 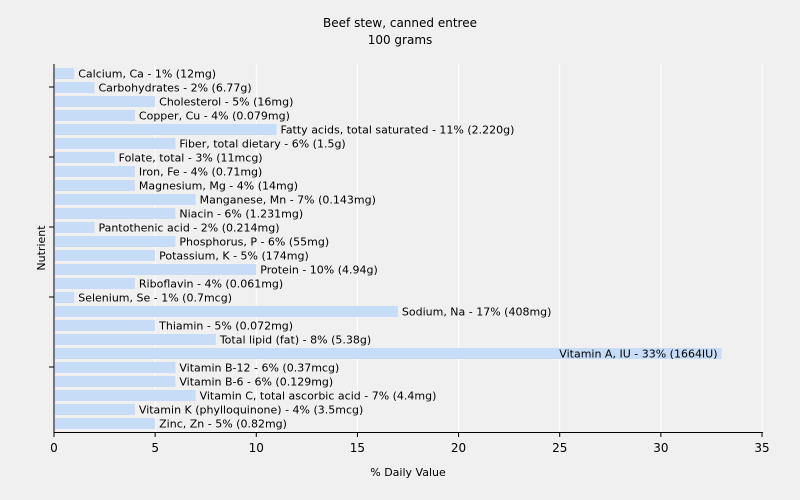 I want to click on bar-label: Sodium, Na - 17% (408mg), so click(x=477, y=312).